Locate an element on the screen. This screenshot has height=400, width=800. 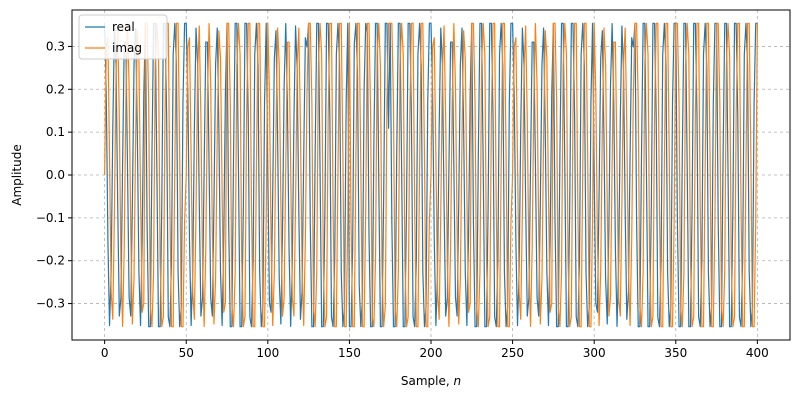
x-tick-label: 200 is located at coordinates (431, 353).